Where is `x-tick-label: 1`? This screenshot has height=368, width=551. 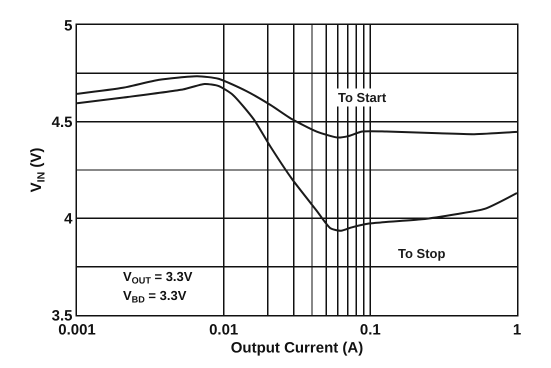
x-tick-label: 1 is located at coordinates (517, 330).